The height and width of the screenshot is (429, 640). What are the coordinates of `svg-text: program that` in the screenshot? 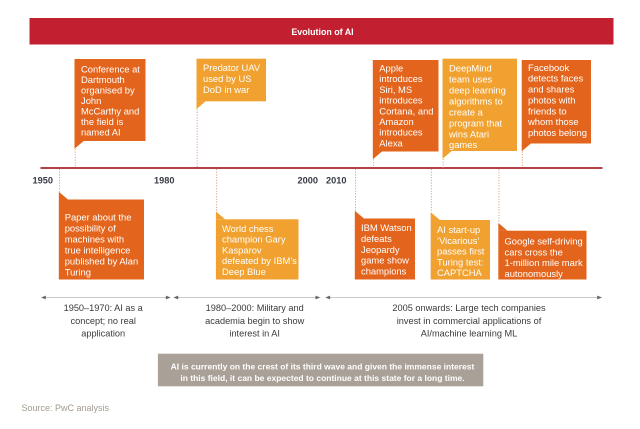 It's located at (476, 122).